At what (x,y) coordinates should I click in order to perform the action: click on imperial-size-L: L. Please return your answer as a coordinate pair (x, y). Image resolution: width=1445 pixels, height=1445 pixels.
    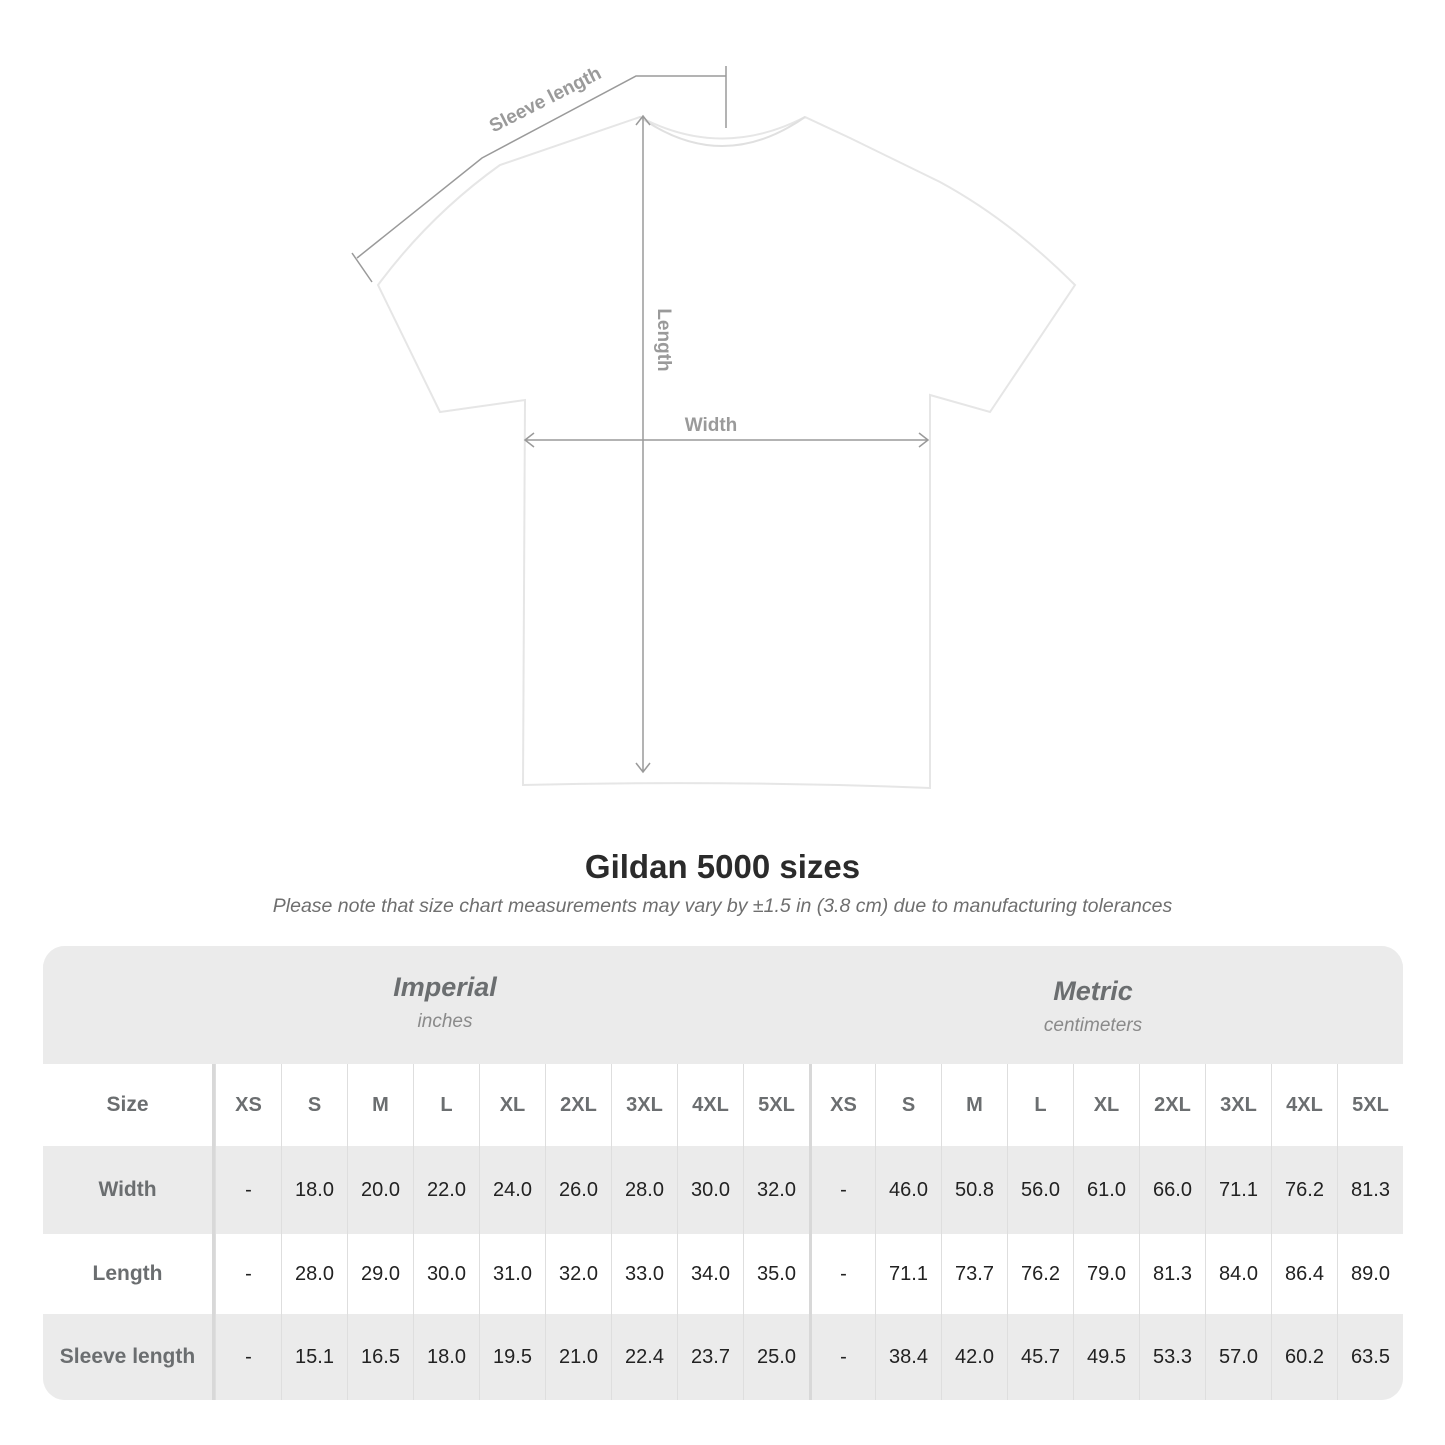
    Looking at the image, I should click on (446, 1105).